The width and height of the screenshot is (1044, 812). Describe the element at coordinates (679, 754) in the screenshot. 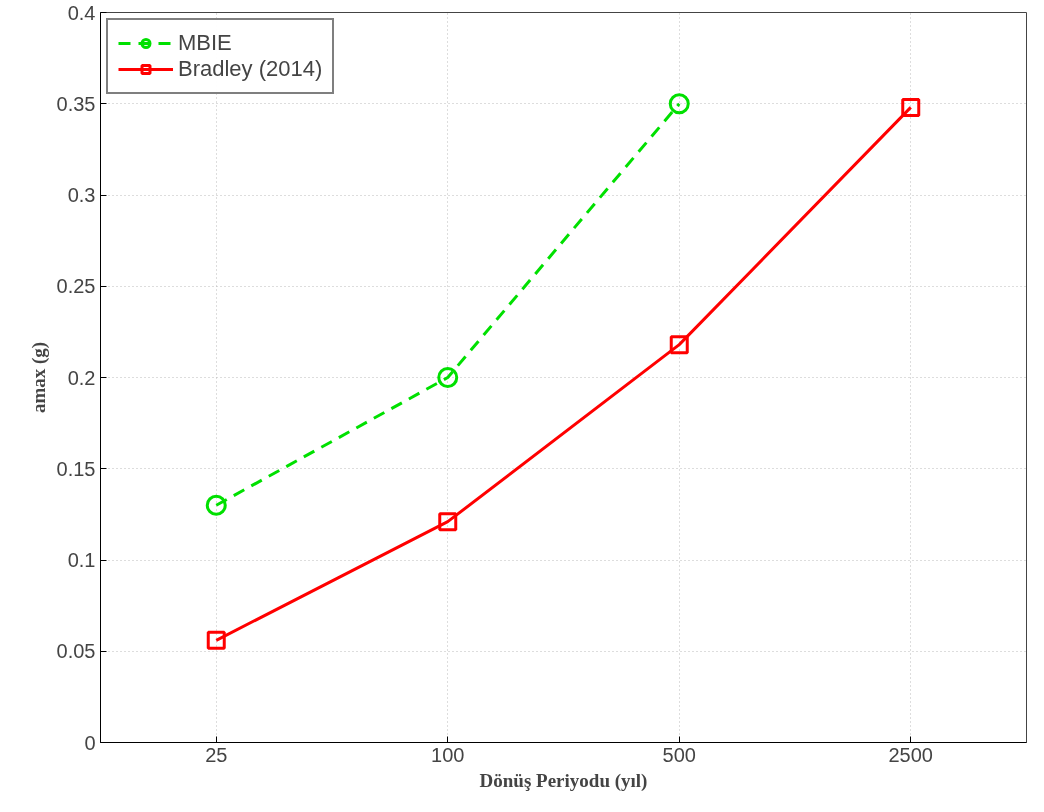

I see `x-tick-label: 500` at that location.